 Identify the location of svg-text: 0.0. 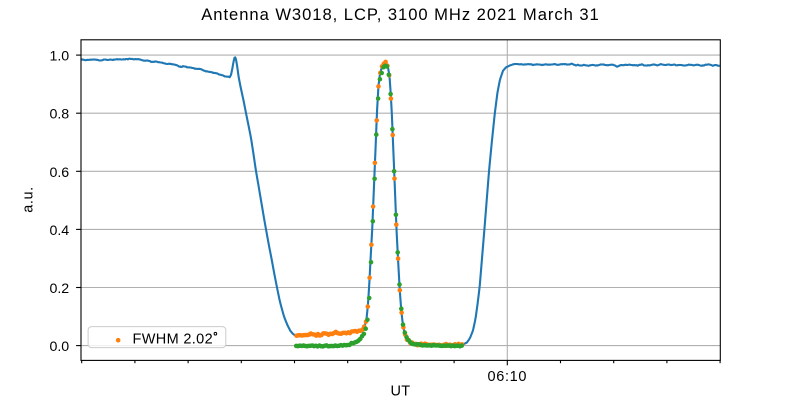
(59, 347).